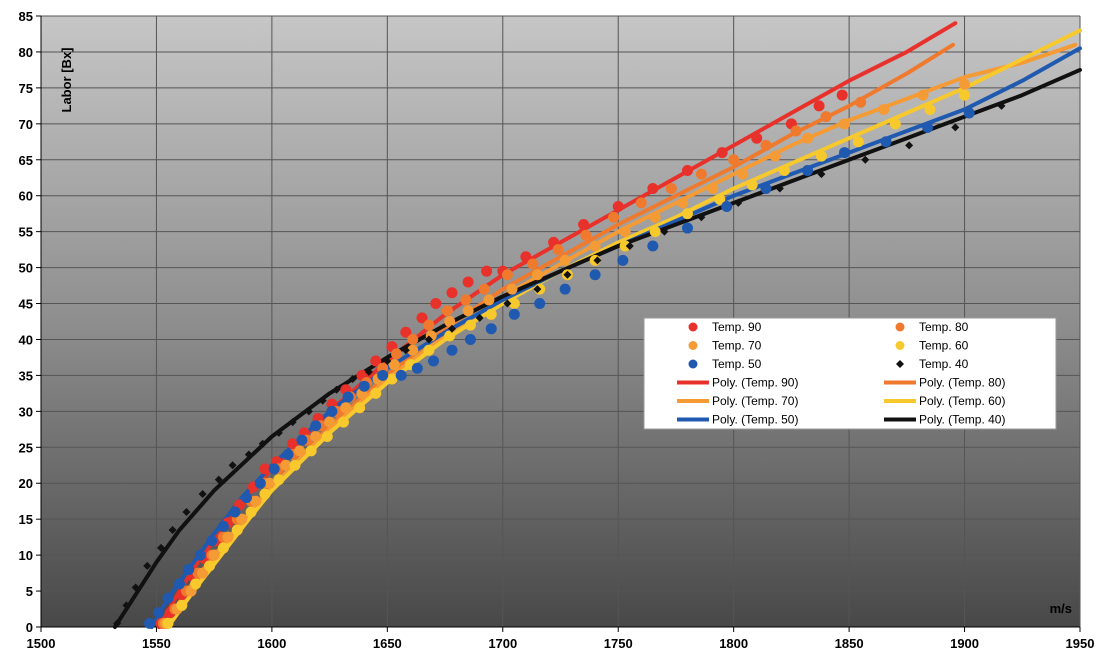 The height and width of the screenshot is (659, 1105). What do you see at coordinates (733, 643) in the screenshot?
I see `x-tick-label: 1800` at bounding box center [733, 643].